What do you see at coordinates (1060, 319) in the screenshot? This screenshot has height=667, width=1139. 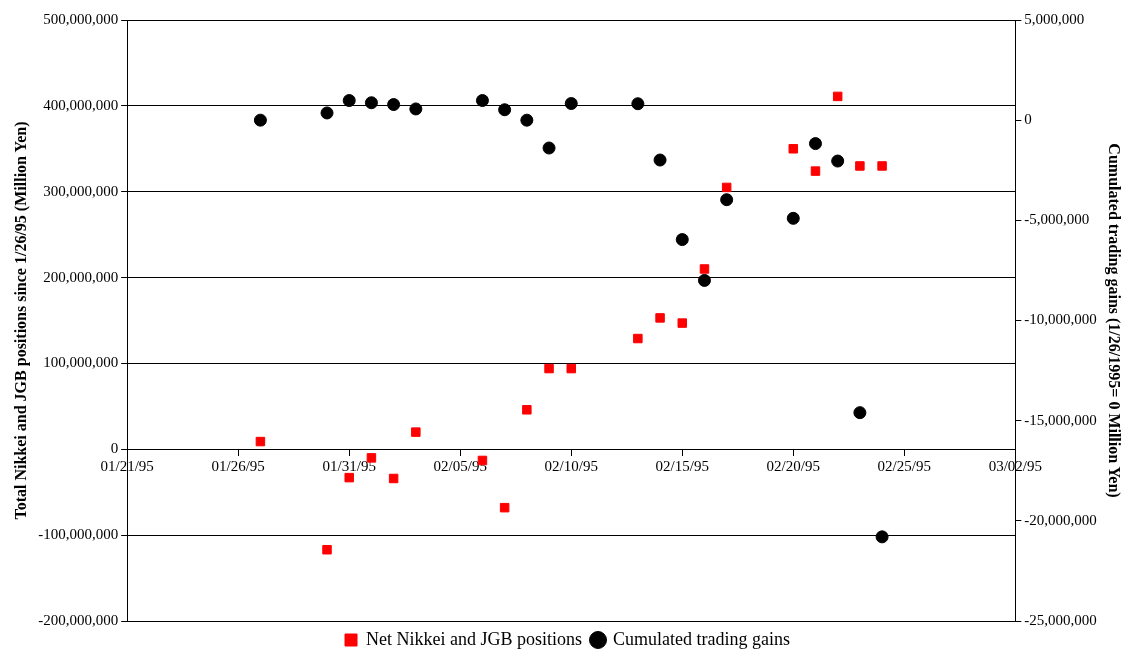 I see `y2-tick-label: -10,000,000` at bounding box center [1060, 319].